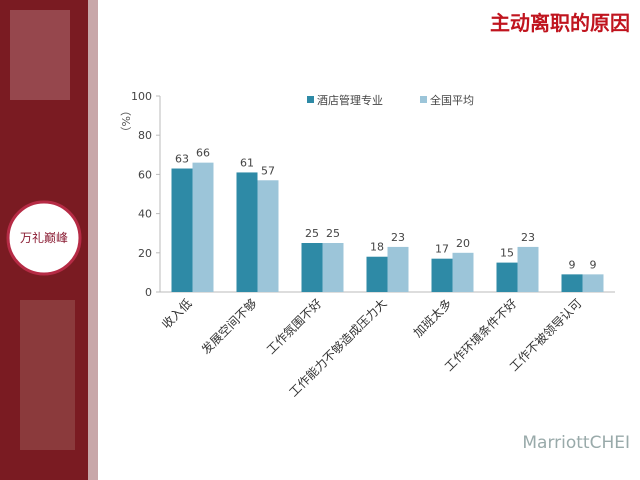 The image size is (640, 480). Describe the element at coordinates (145, 135) in the screenshot. I see `y-tick-label: 80` at that location.